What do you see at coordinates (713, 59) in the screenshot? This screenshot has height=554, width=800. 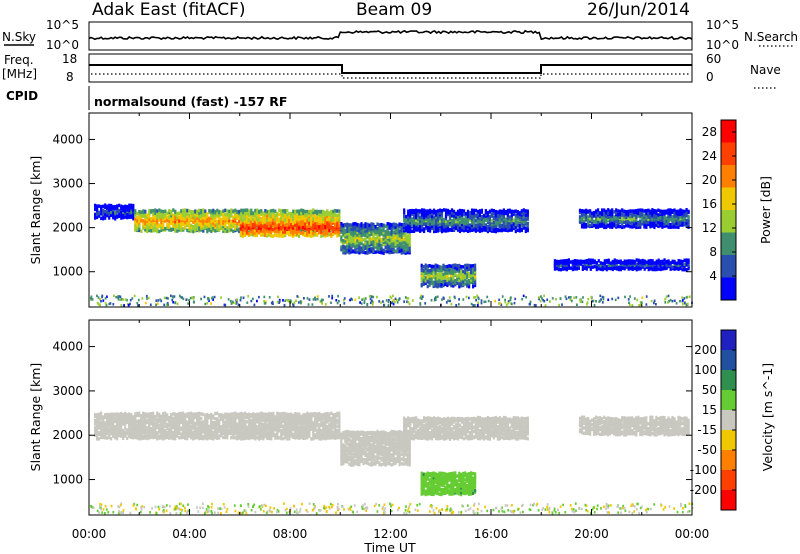 I see `nave-tick-hi: 60` at bounding box center [713, 59].